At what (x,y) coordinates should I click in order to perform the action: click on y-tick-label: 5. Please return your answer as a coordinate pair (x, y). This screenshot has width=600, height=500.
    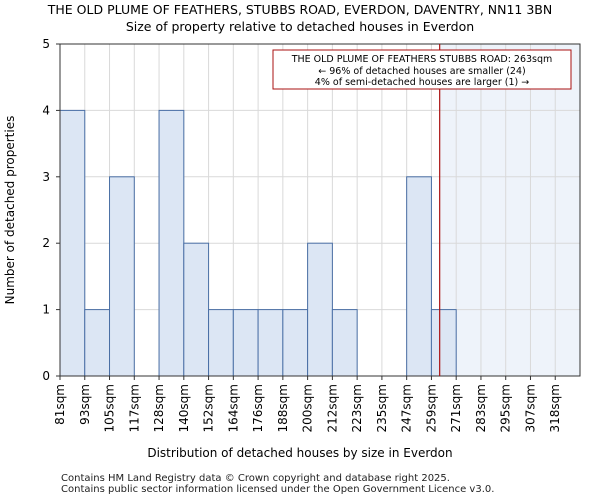
    Looking at the image, I should click on (46, 44).